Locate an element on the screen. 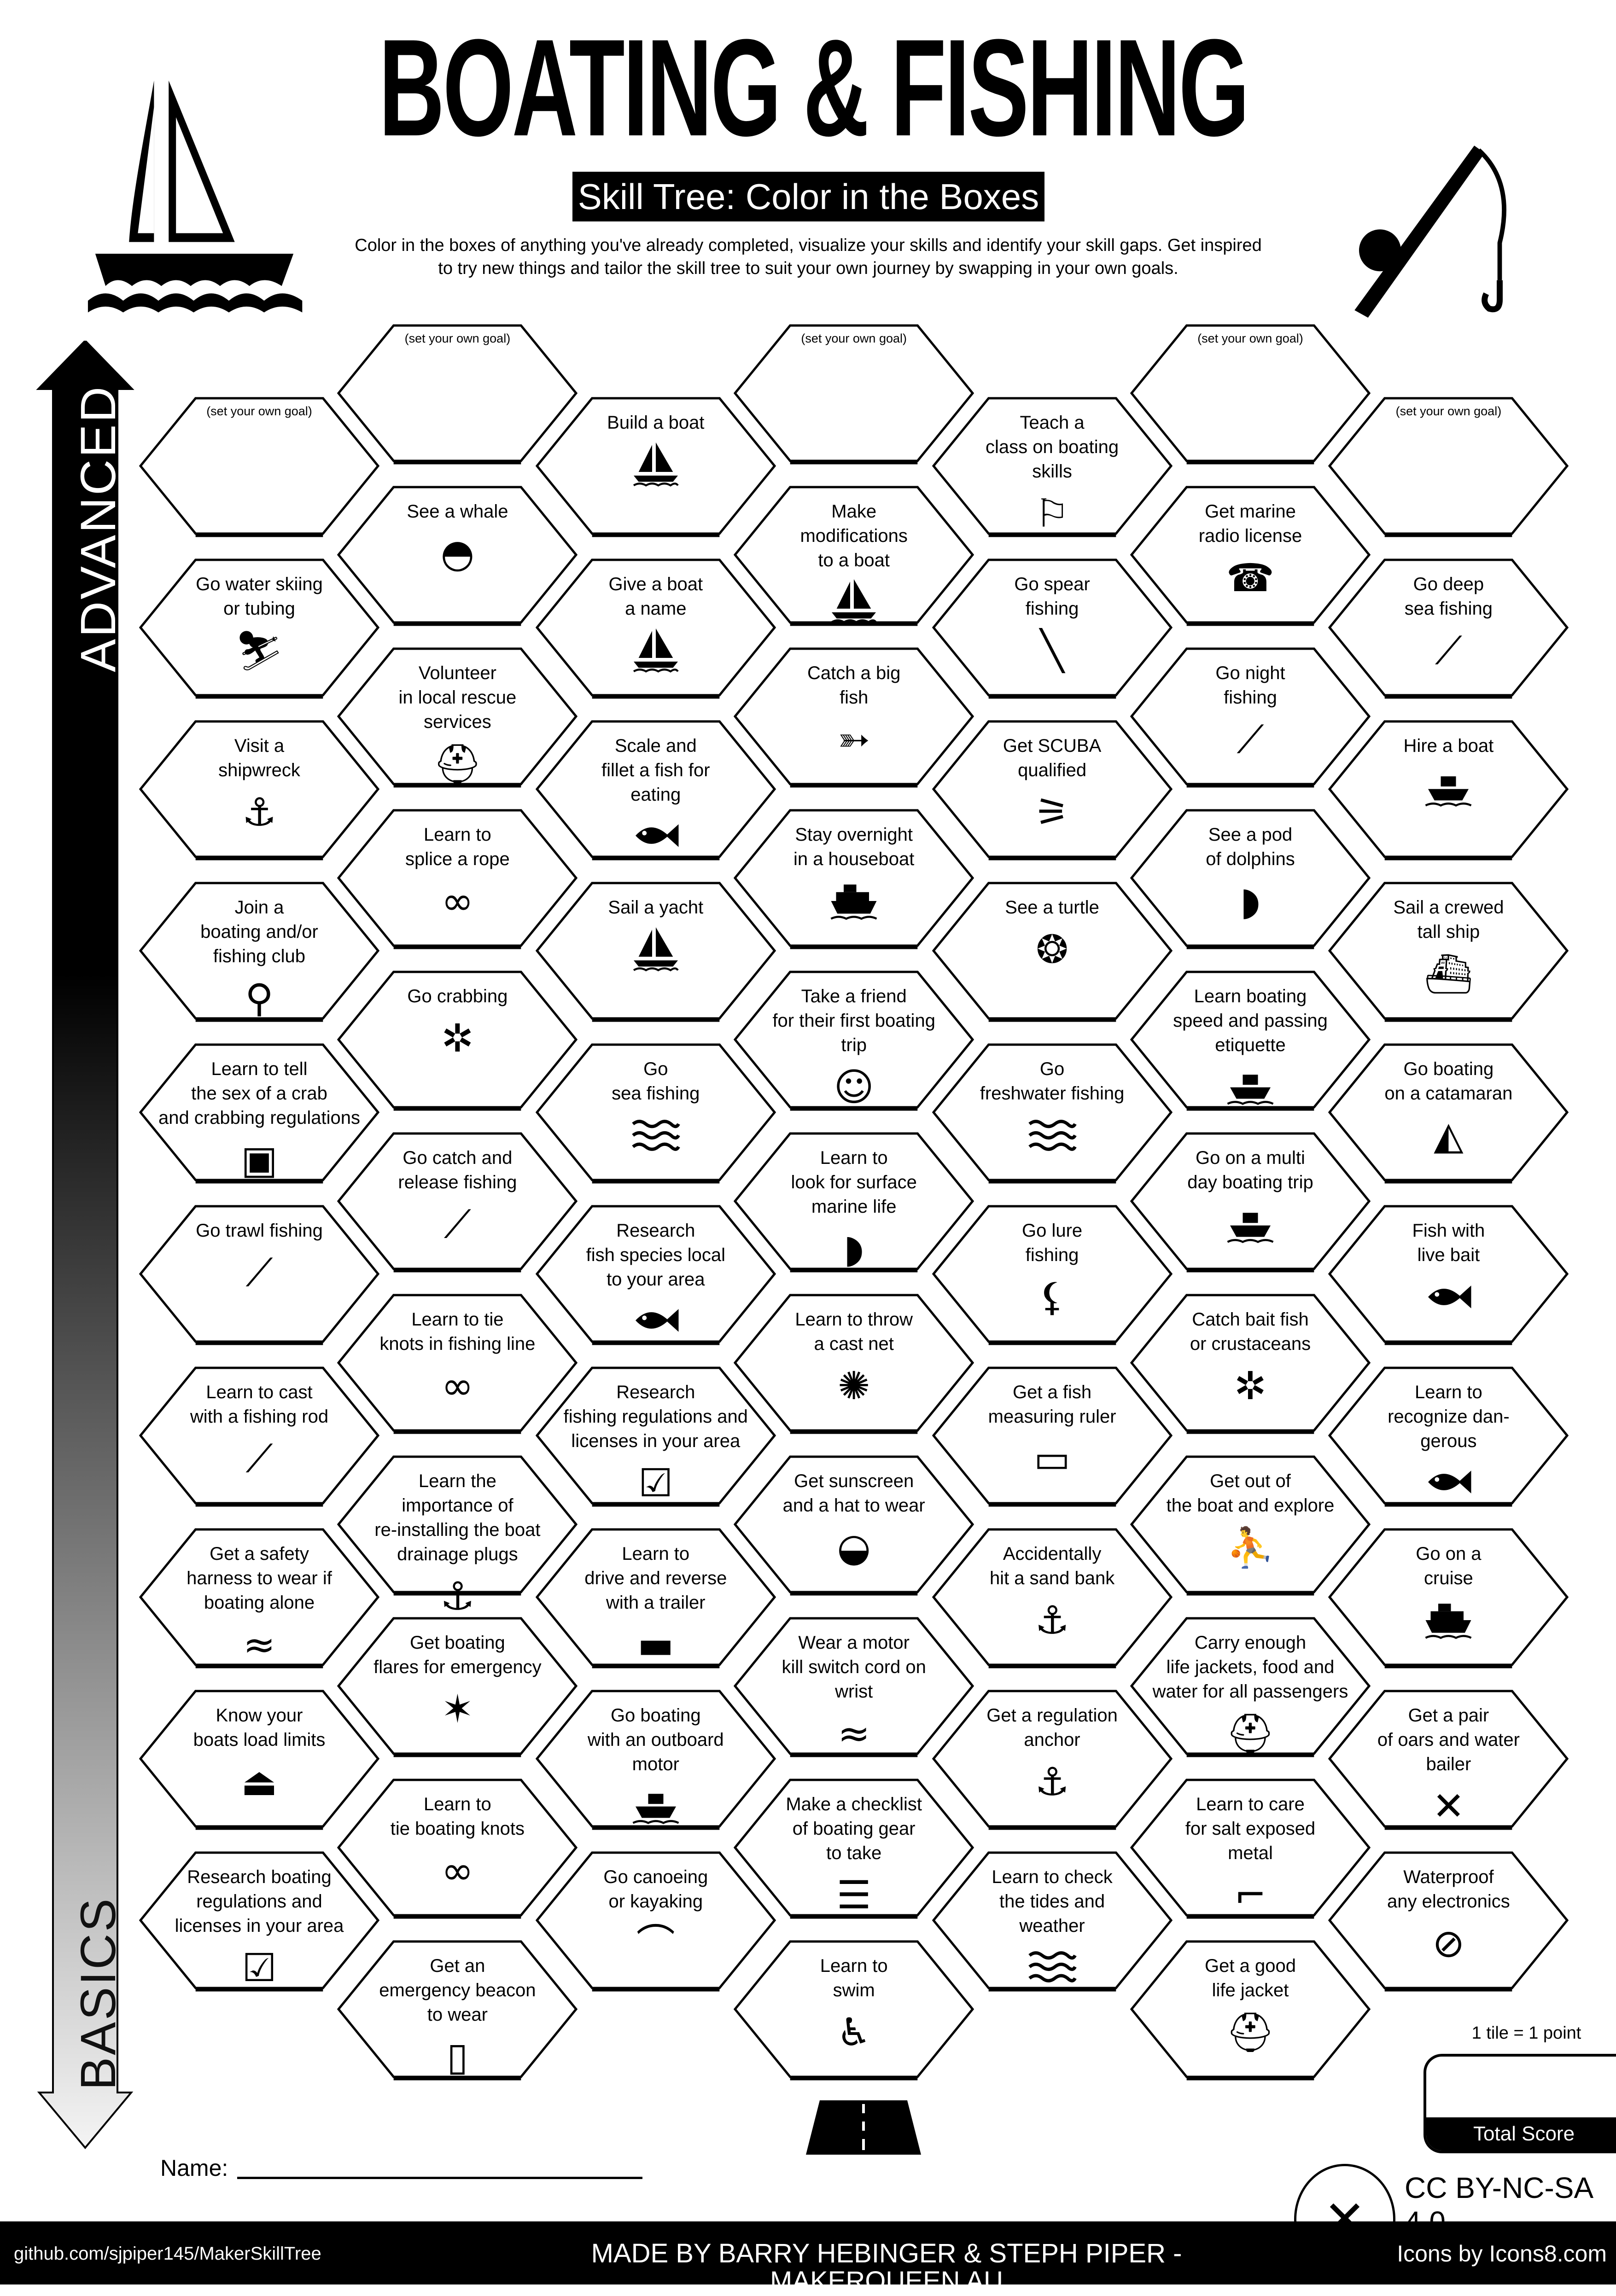  skill-label: Get a pair of oars and water bailer is located at coordinates (1449, 1740).